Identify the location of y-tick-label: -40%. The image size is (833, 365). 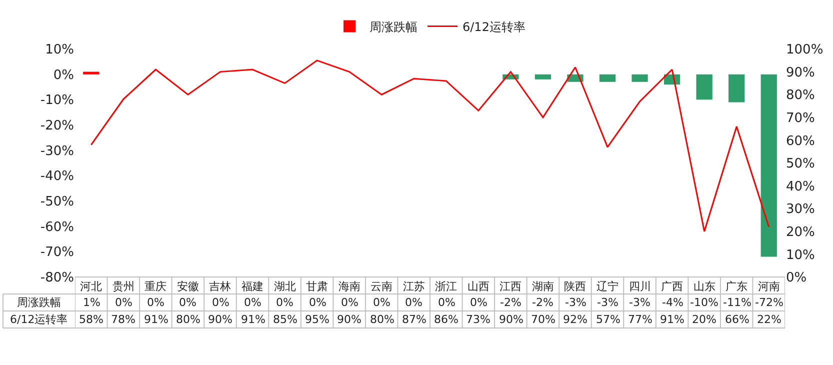
(57, 176).